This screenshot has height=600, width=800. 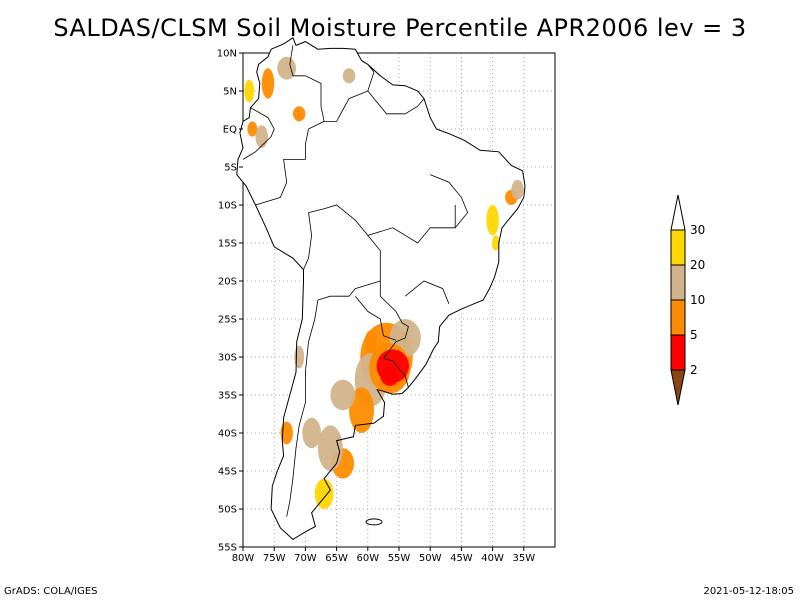 What do you see at coordinates (697, 300) in the screenshot?
I see `colorbar-label: 10` at bounding box center [697, 300].